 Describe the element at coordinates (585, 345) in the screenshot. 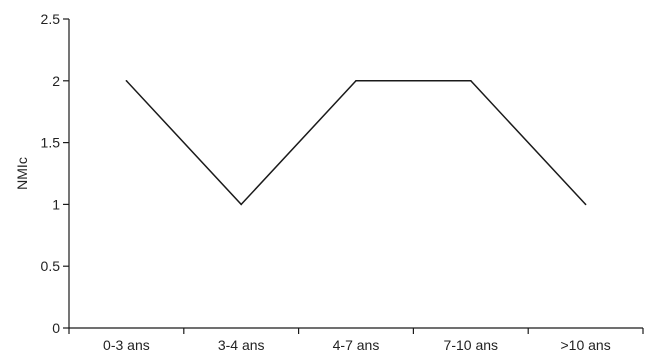

I see `x-tick-label: >10 ans` at that location.